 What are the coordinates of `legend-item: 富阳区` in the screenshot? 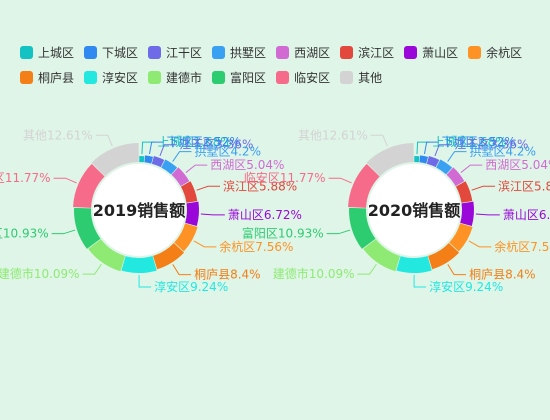 It's located at (239, 77).